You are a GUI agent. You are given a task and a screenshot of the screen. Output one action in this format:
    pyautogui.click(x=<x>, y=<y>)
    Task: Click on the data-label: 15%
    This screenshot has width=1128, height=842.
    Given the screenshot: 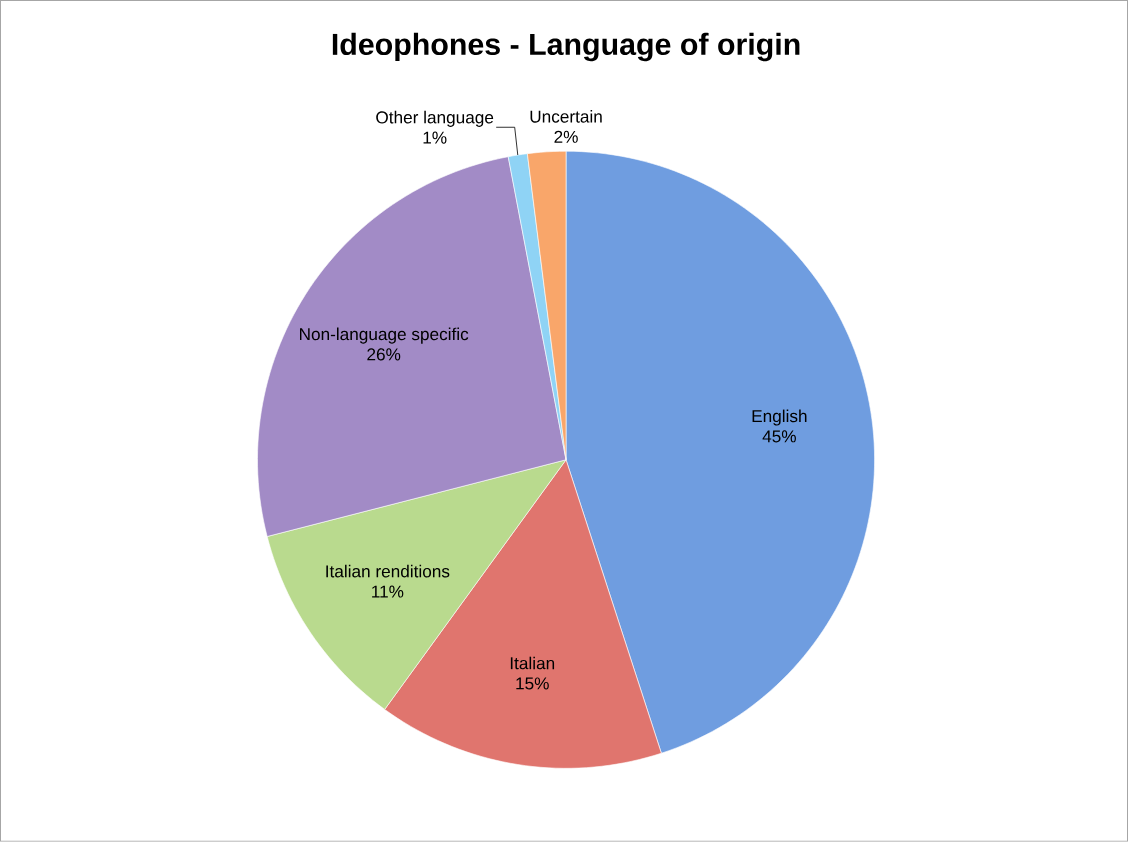 What is the action you would take?
    pyautogui.click(x=532, y=683)
    